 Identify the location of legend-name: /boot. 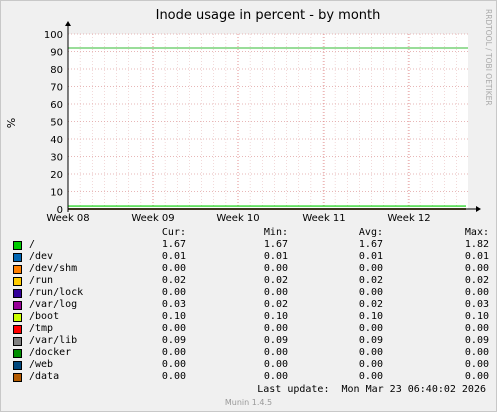
(44, 316).